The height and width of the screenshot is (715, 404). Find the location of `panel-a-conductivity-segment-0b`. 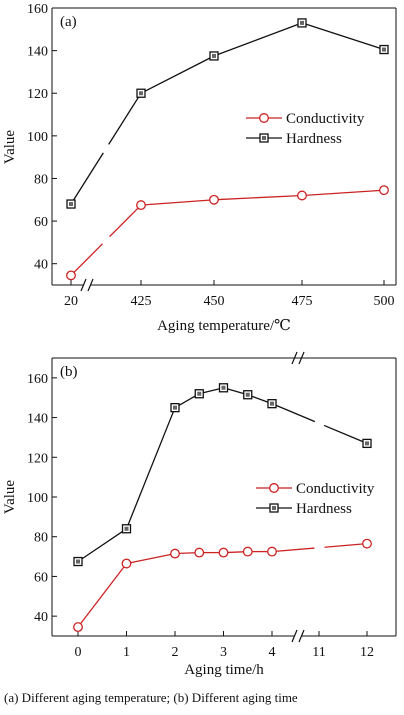

panel-a-conductivity-segment-0b is located at coordinates (124, 222).